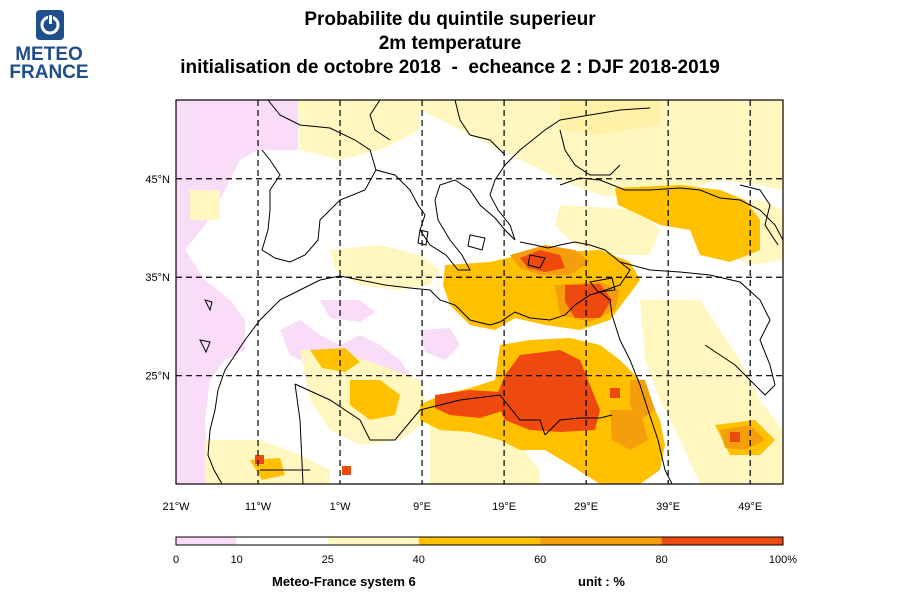  I want to click on logo-text: METEO FRANCE, so click(49, 63).